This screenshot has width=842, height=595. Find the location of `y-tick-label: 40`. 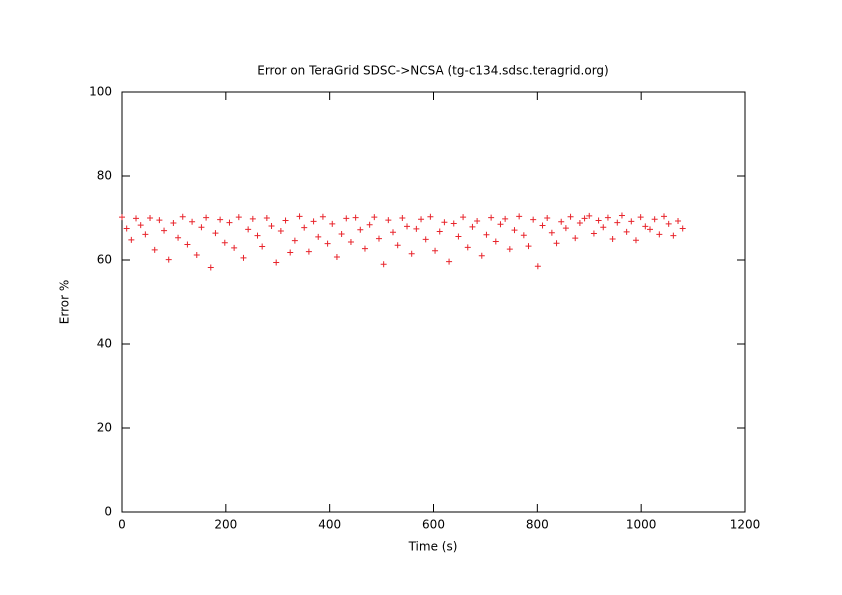

y-tick-label: 40 is located at coordinates (104, 344).